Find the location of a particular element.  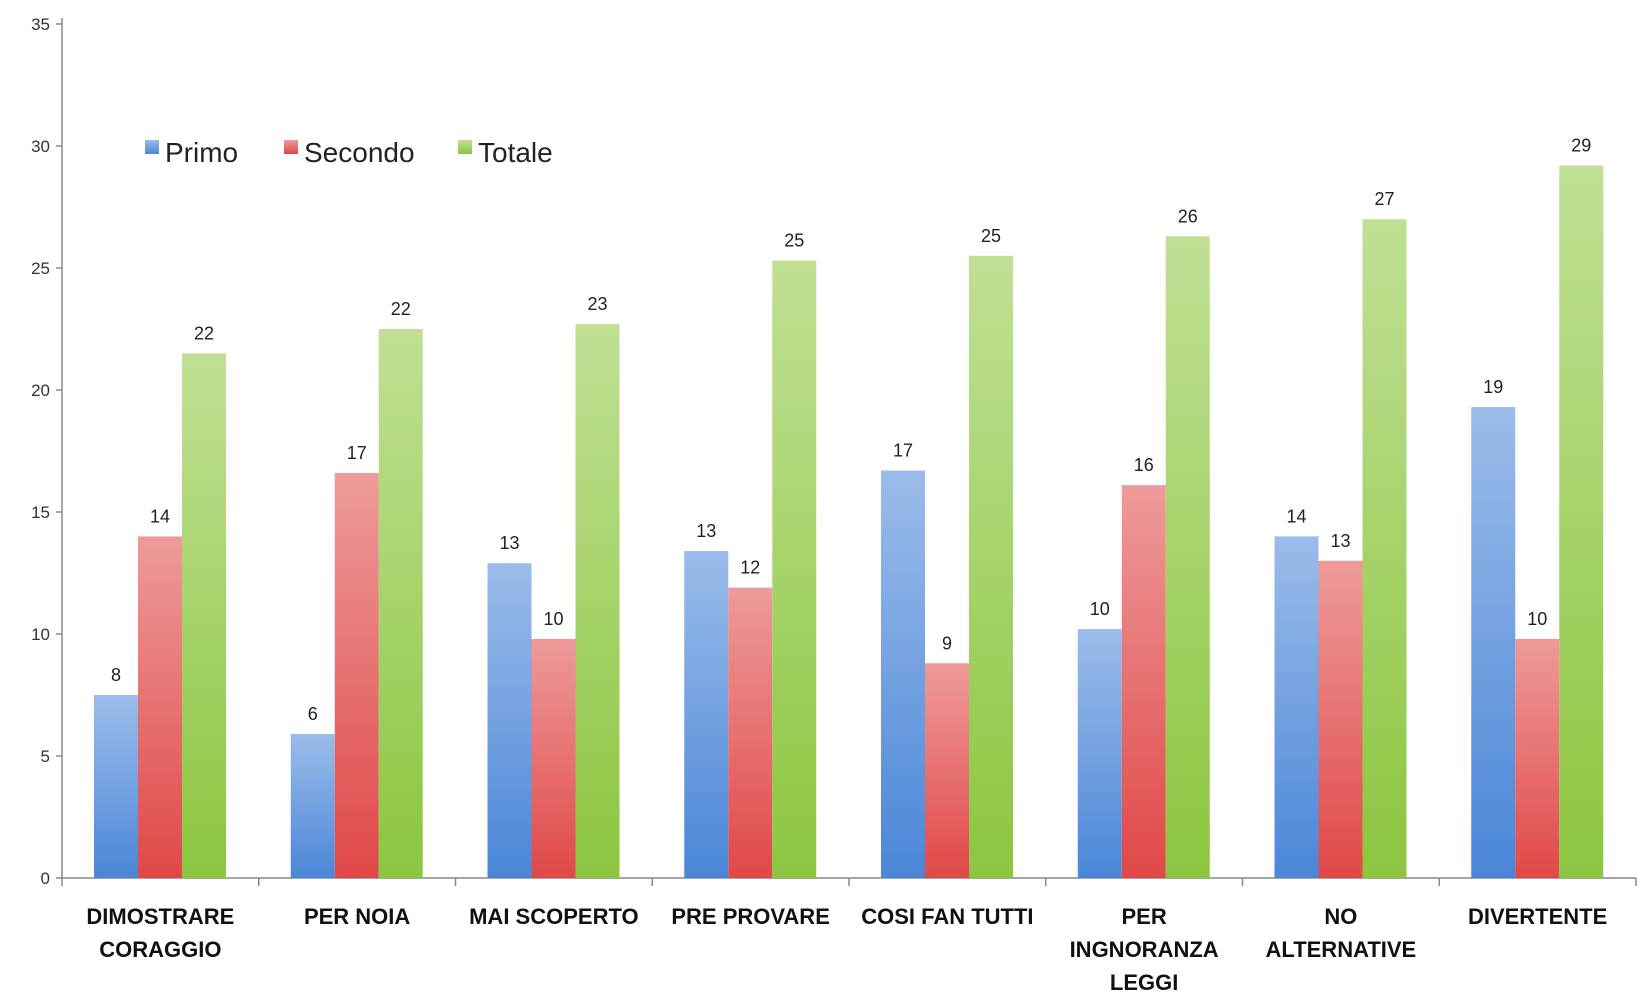

data-label-secondo-7: 10 is located at coordinates (1537, 619).